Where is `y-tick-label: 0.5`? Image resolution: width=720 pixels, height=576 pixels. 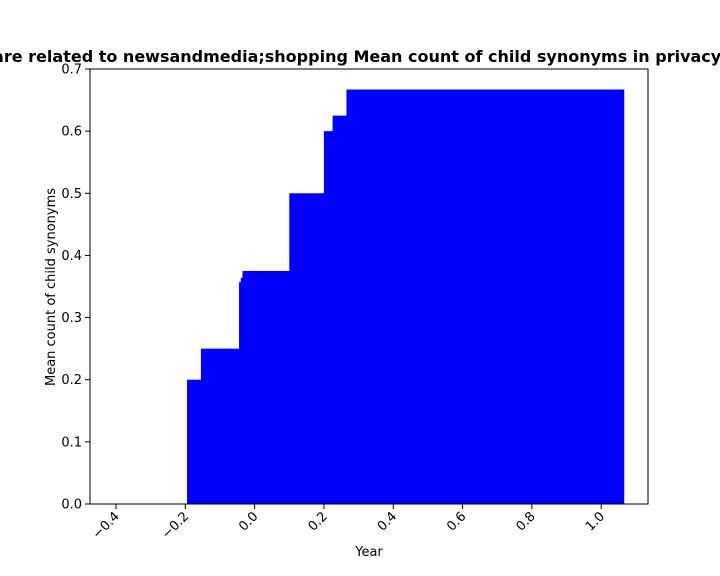 y-tick-label: 0.5 is located at coordinates (71, 194).